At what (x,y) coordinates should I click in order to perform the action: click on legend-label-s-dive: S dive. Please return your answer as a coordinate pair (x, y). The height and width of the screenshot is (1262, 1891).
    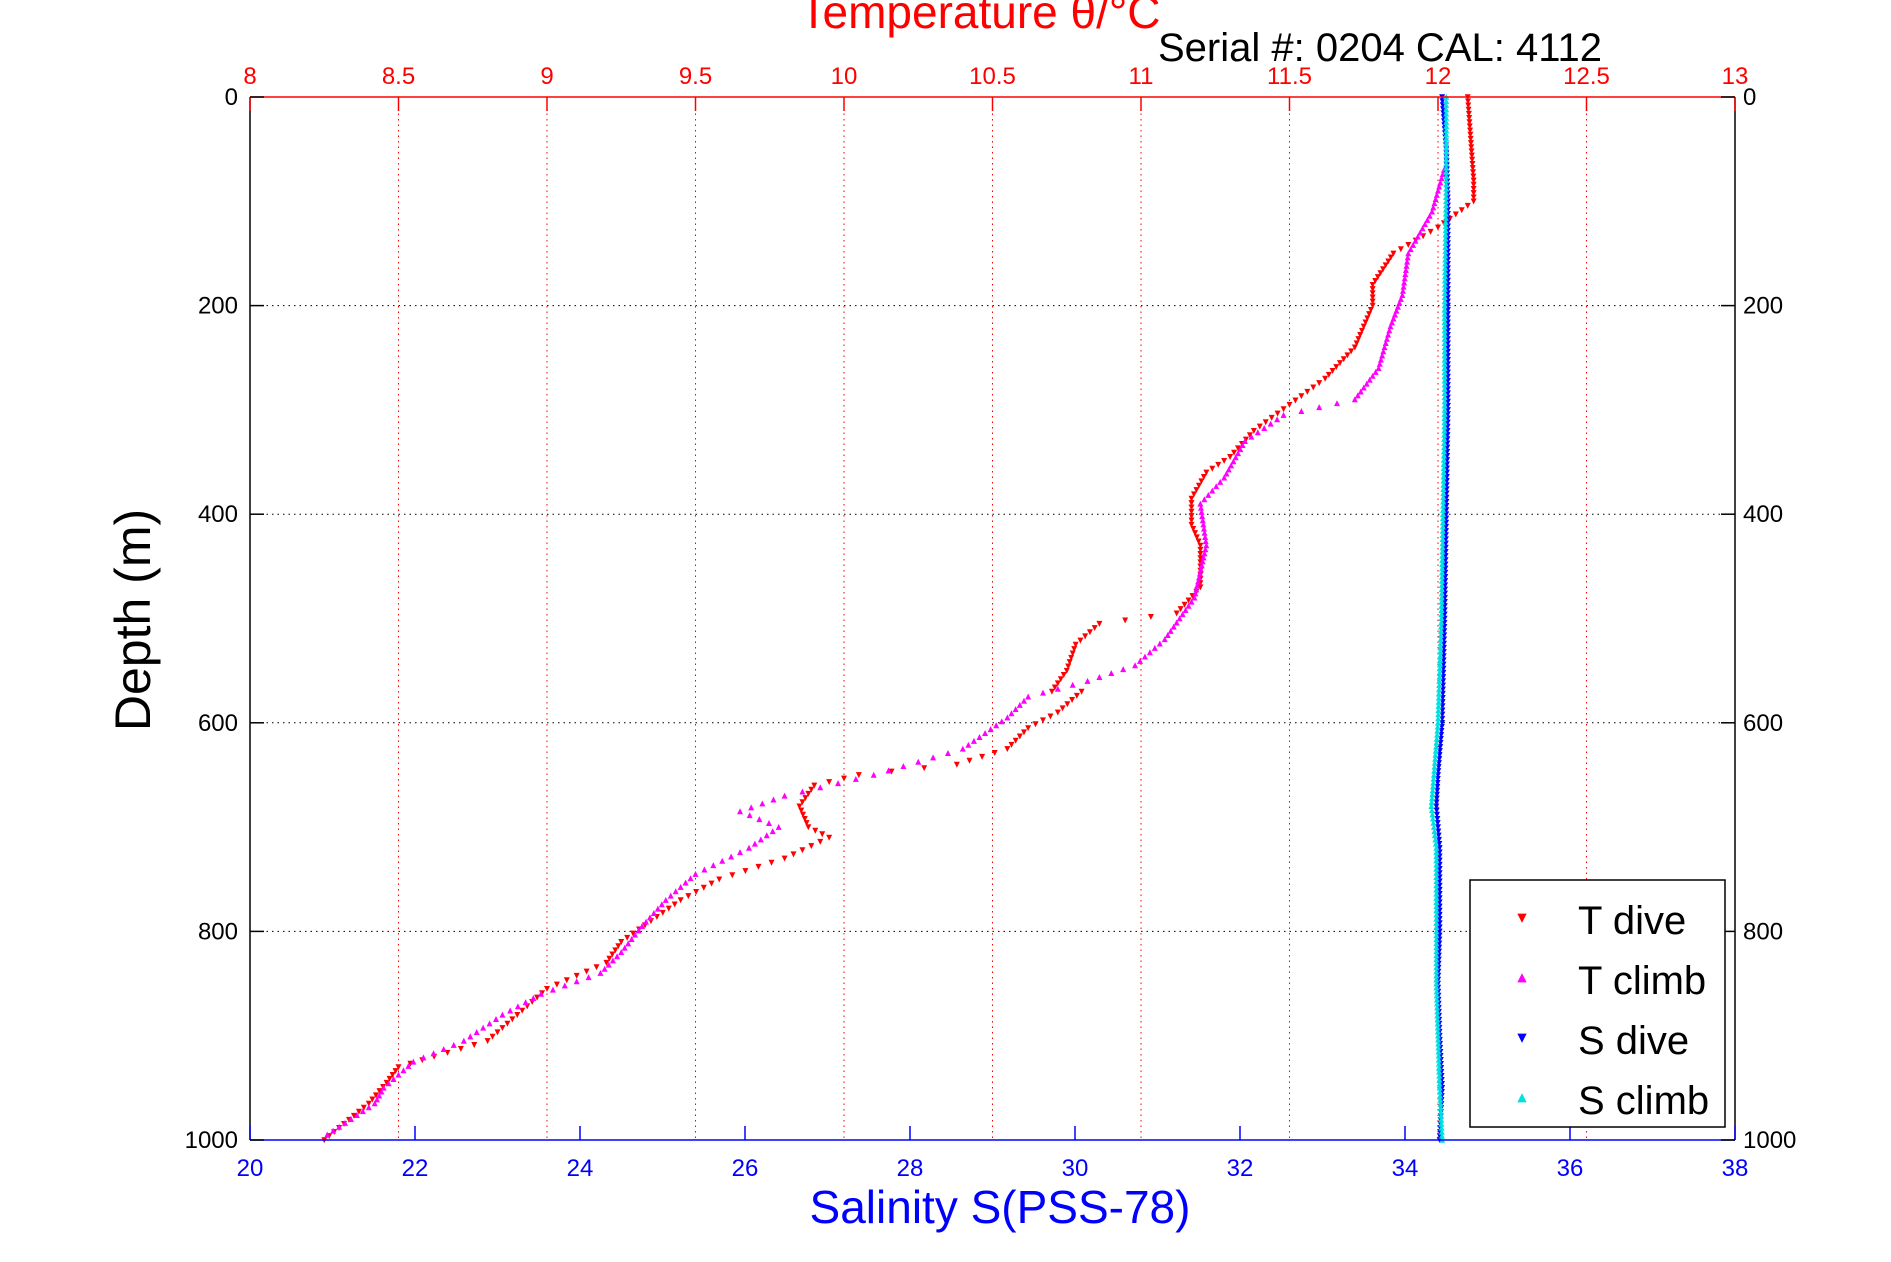
    Looking at the image, I should click on (1633, 1041).